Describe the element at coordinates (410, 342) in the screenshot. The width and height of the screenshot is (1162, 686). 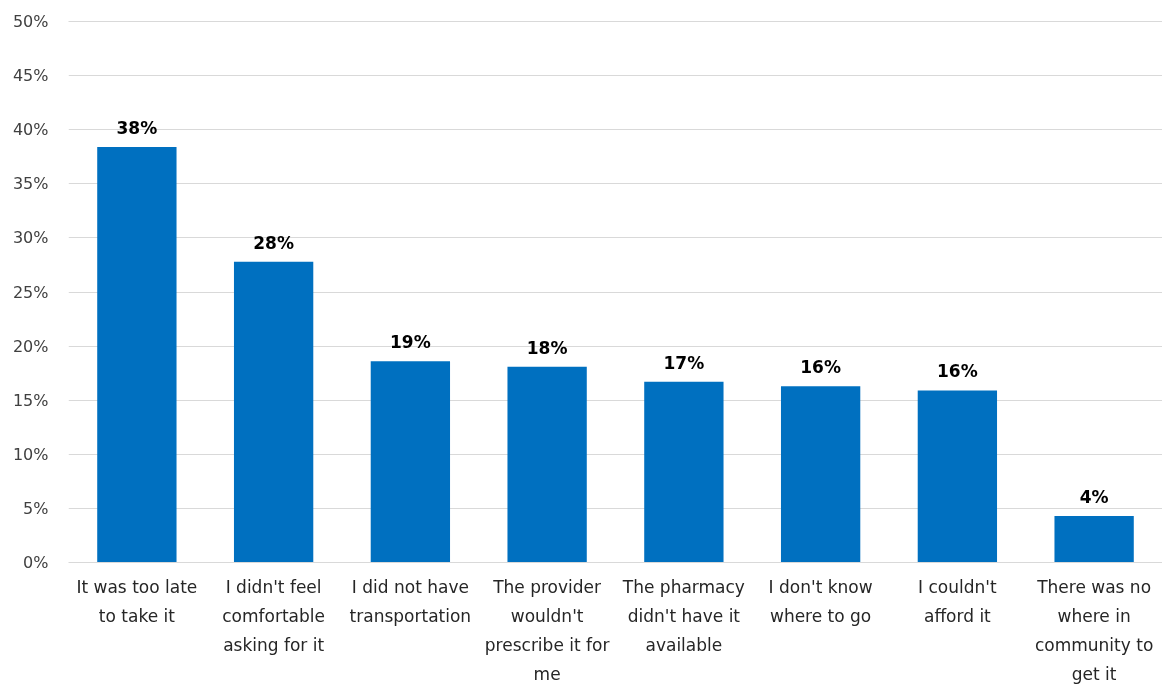
I see `data-label: 19%` at that location.